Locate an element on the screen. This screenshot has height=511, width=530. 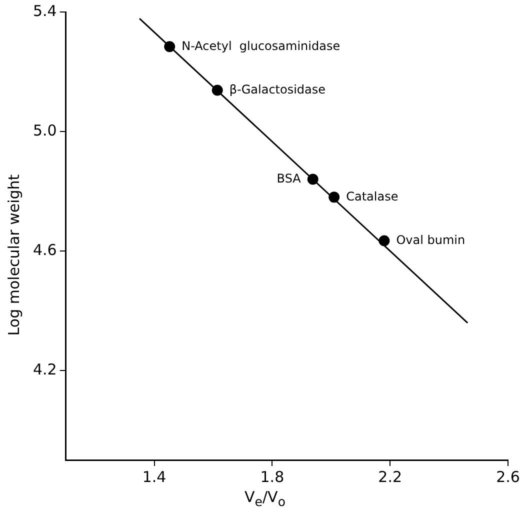
y-tick-label: 4.2 is located at coordinates (44, 369).